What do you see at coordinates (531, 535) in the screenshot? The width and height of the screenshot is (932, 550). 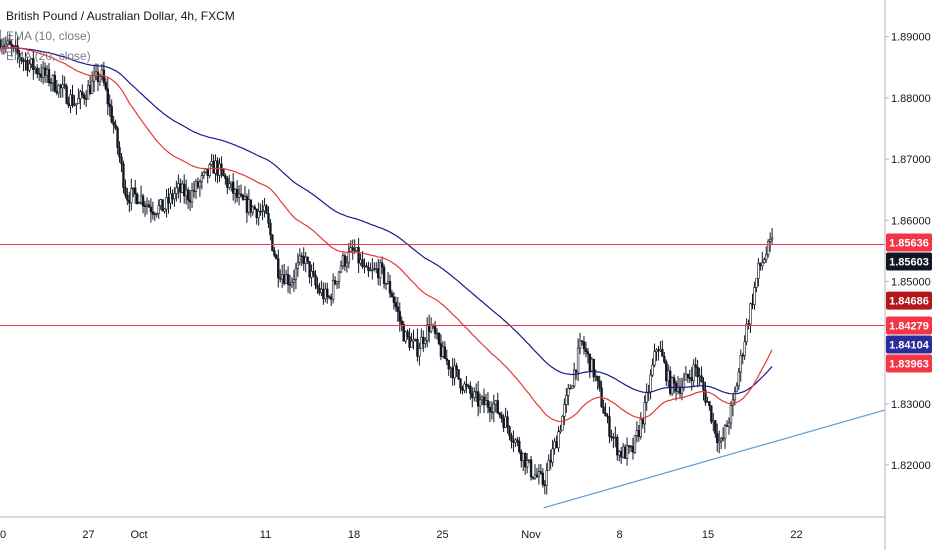 I see `x-tick-label: Nov` at bounding box center [531, 535].